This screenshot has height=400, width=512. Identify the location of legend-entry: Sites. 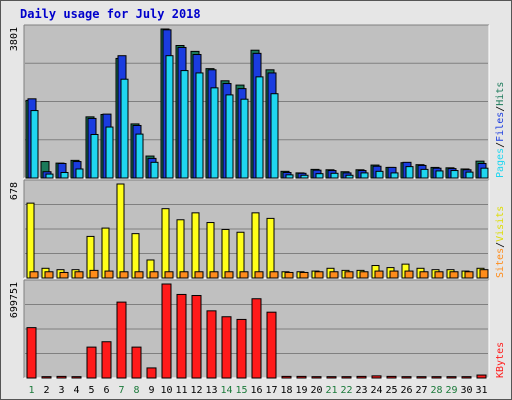
(500, 263).